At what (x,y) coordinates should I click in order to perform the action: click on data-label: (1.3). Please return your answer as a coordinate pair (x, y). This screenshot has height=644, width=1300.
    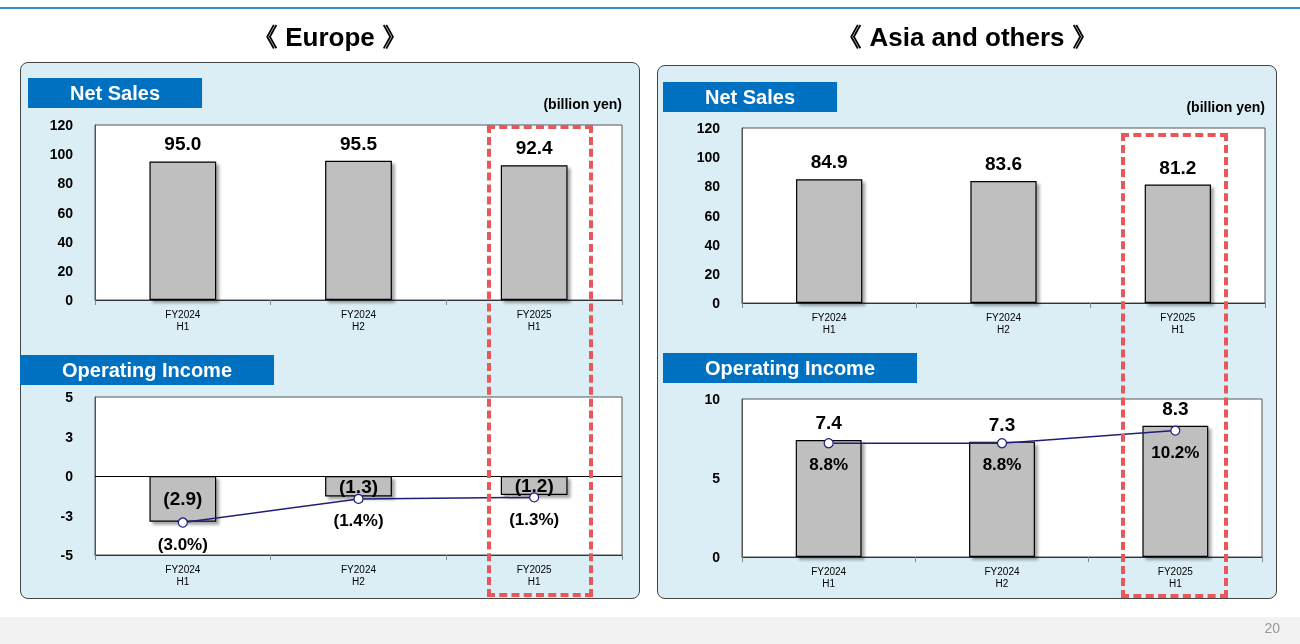
    Looking at the image, I should click on (358, 486).